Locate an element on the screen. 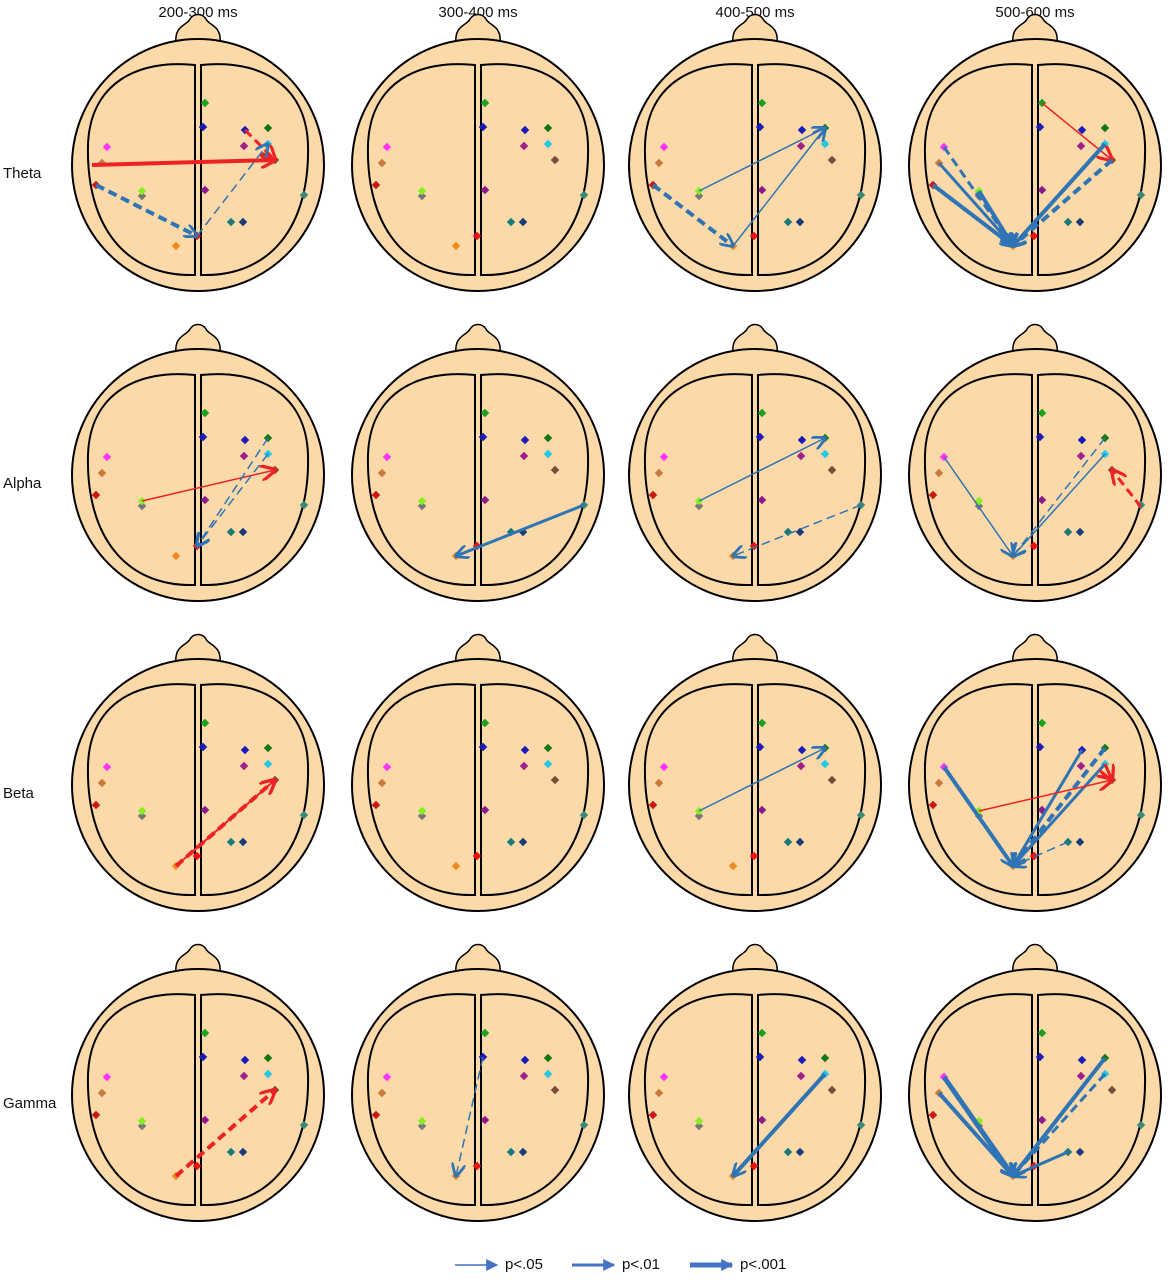 The height and width of the screenshot is (1282, 1170). legend-label: p<.01 is located at coordinates (641, 1264).